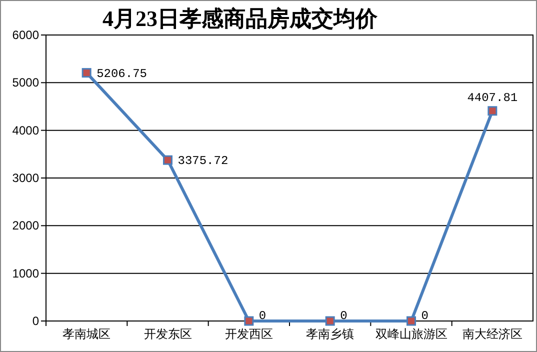 This screenshot has height=352, width=537. I want to click on x-tick-label: 南大经济区, so click(492, 334).